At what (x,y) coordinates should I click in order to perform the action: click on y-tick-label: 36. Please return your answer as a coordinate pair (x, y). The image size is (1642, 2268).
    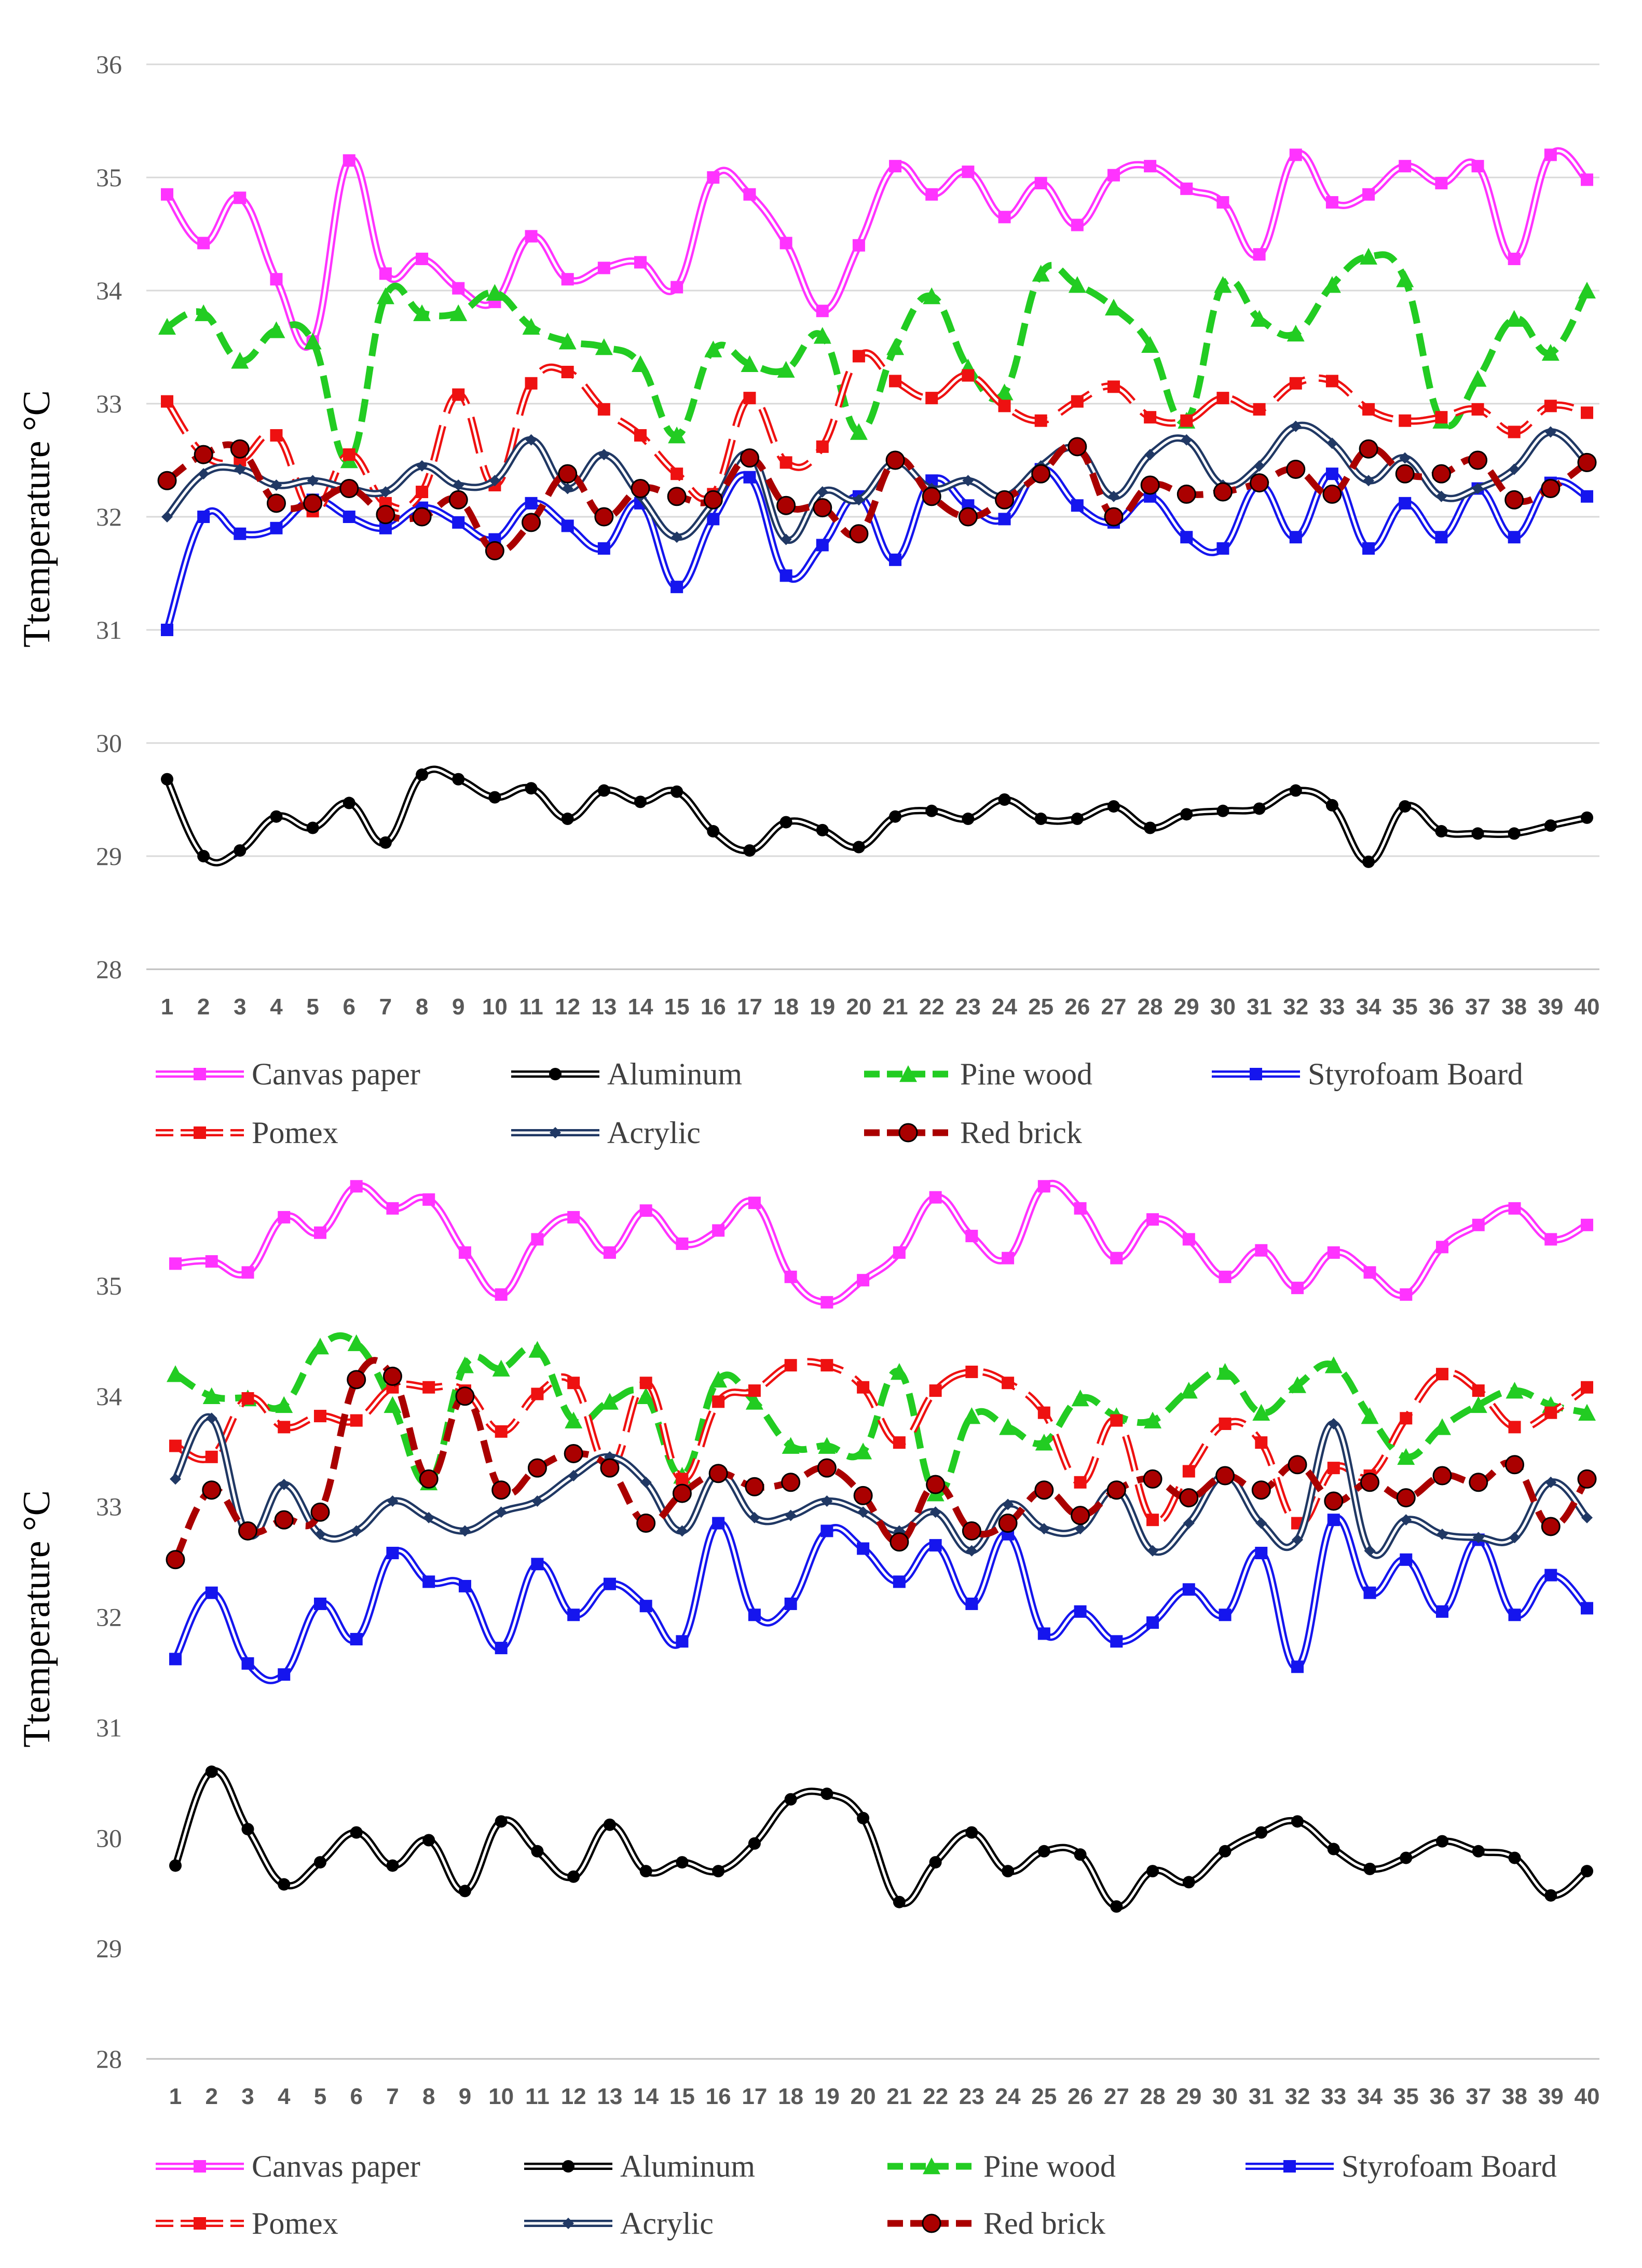
    Looking at the image, I should click on (109, 65).